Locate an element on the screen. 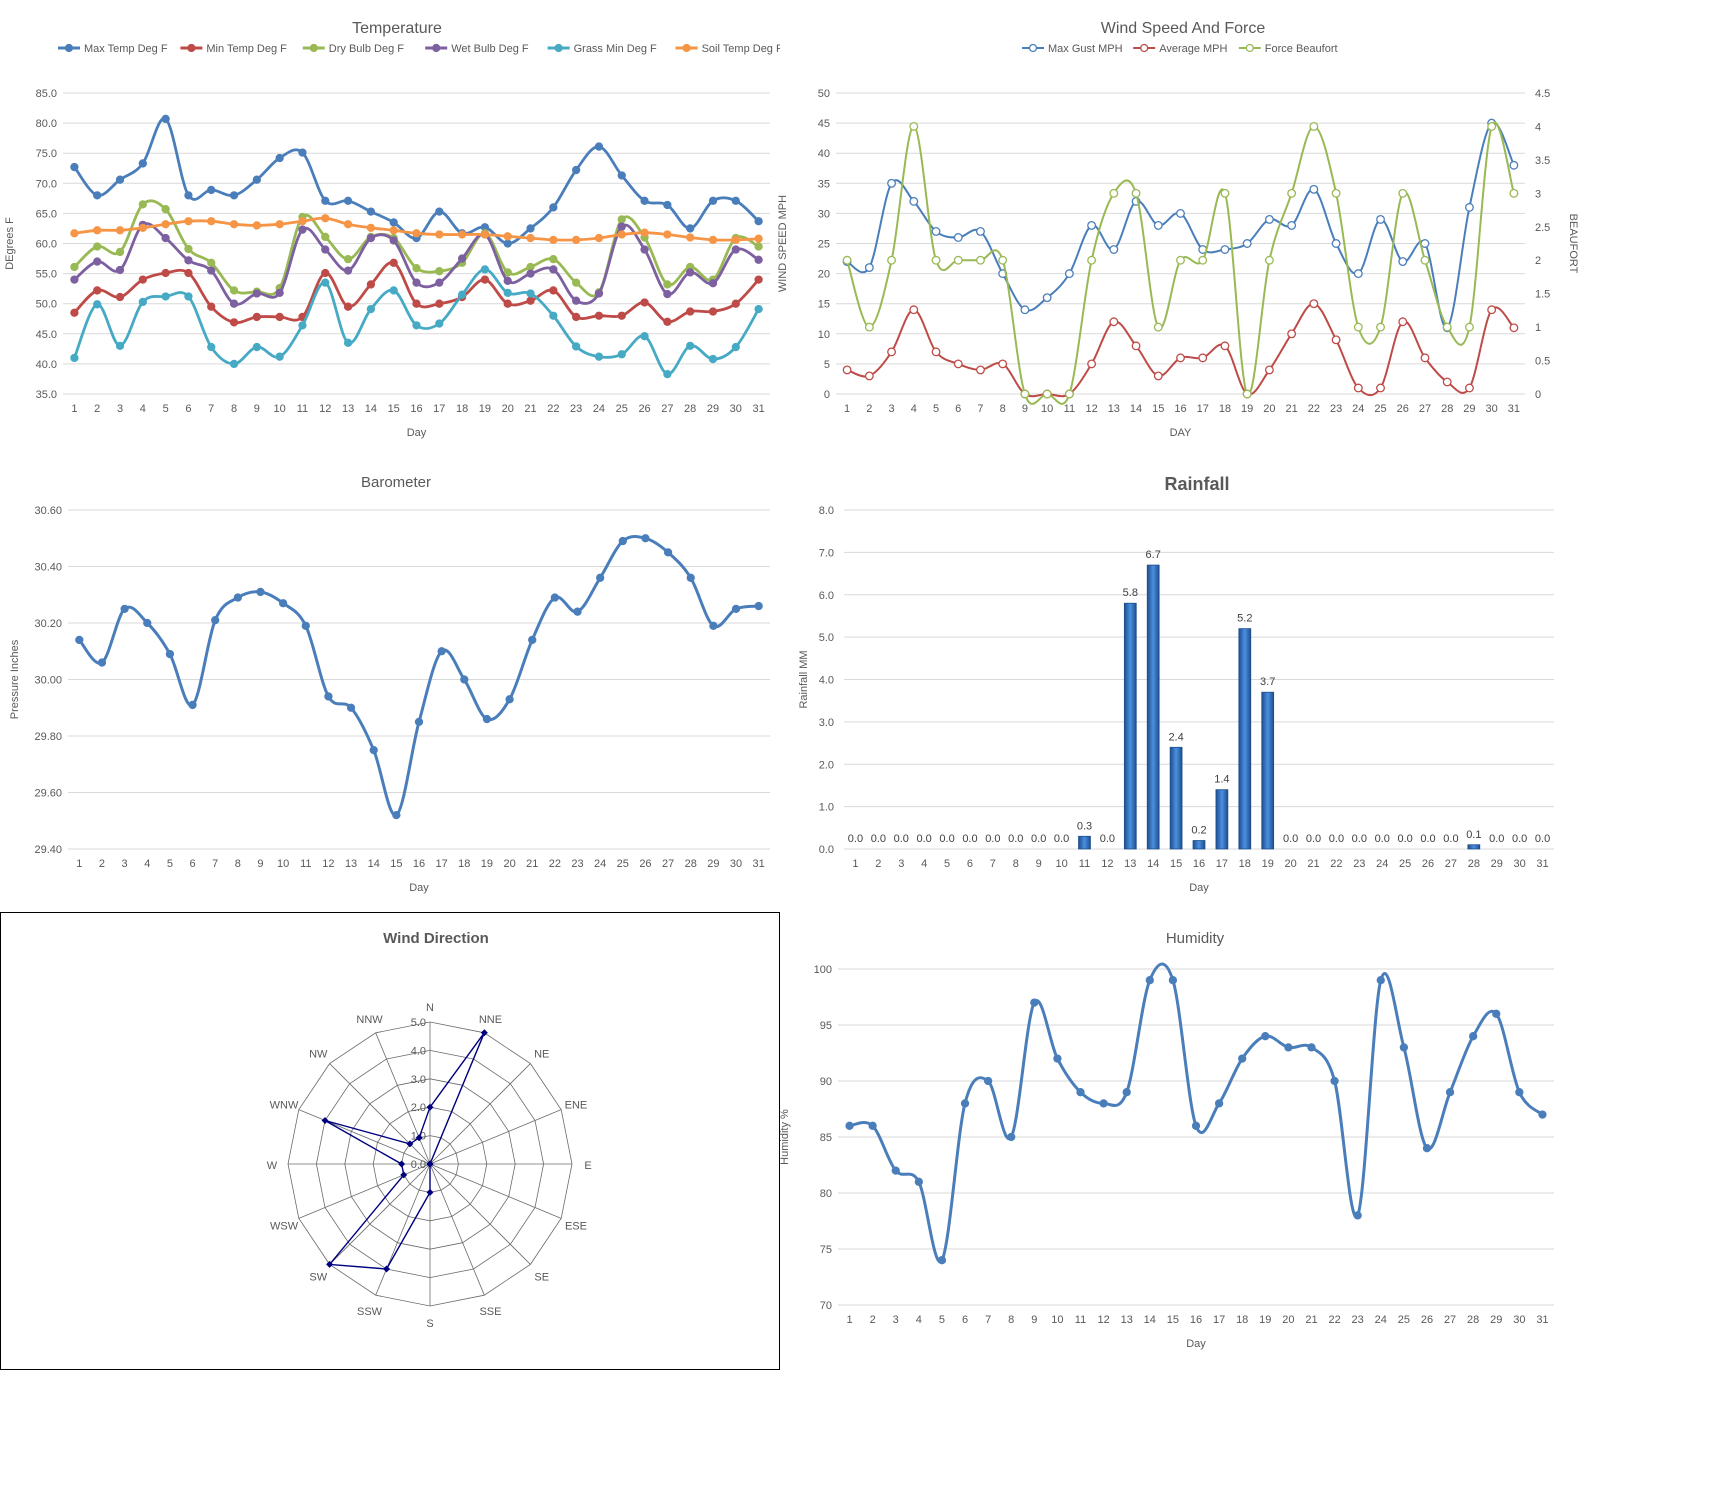 The width and height of the screenshot is (1729, 1510). x-tick-label: 21 is located at coordinates (532, 864).